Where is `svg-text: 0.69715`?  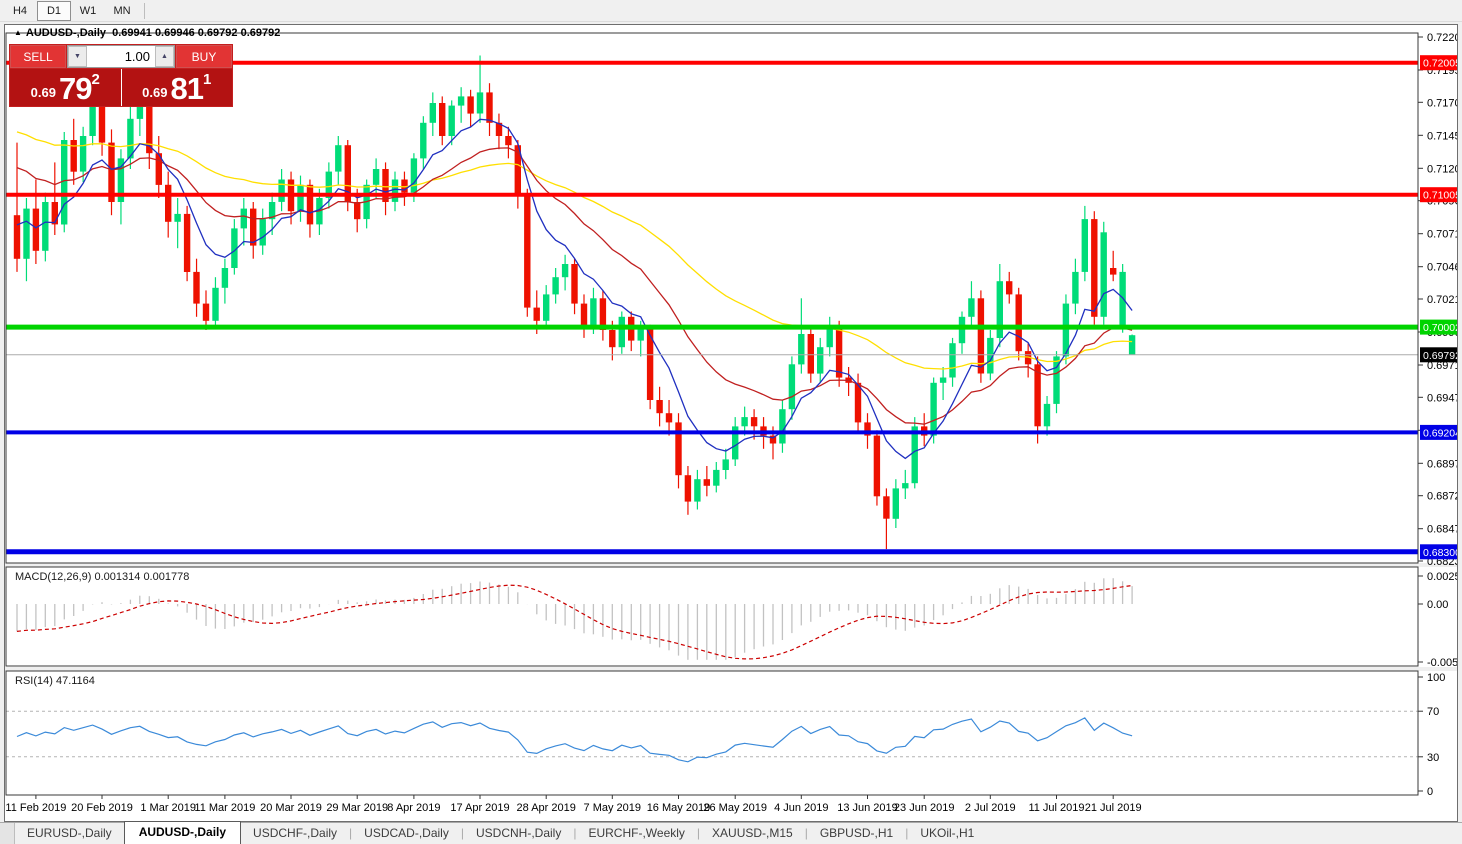
svg-text: 0.69715 is located at coordinates (1442, 366).